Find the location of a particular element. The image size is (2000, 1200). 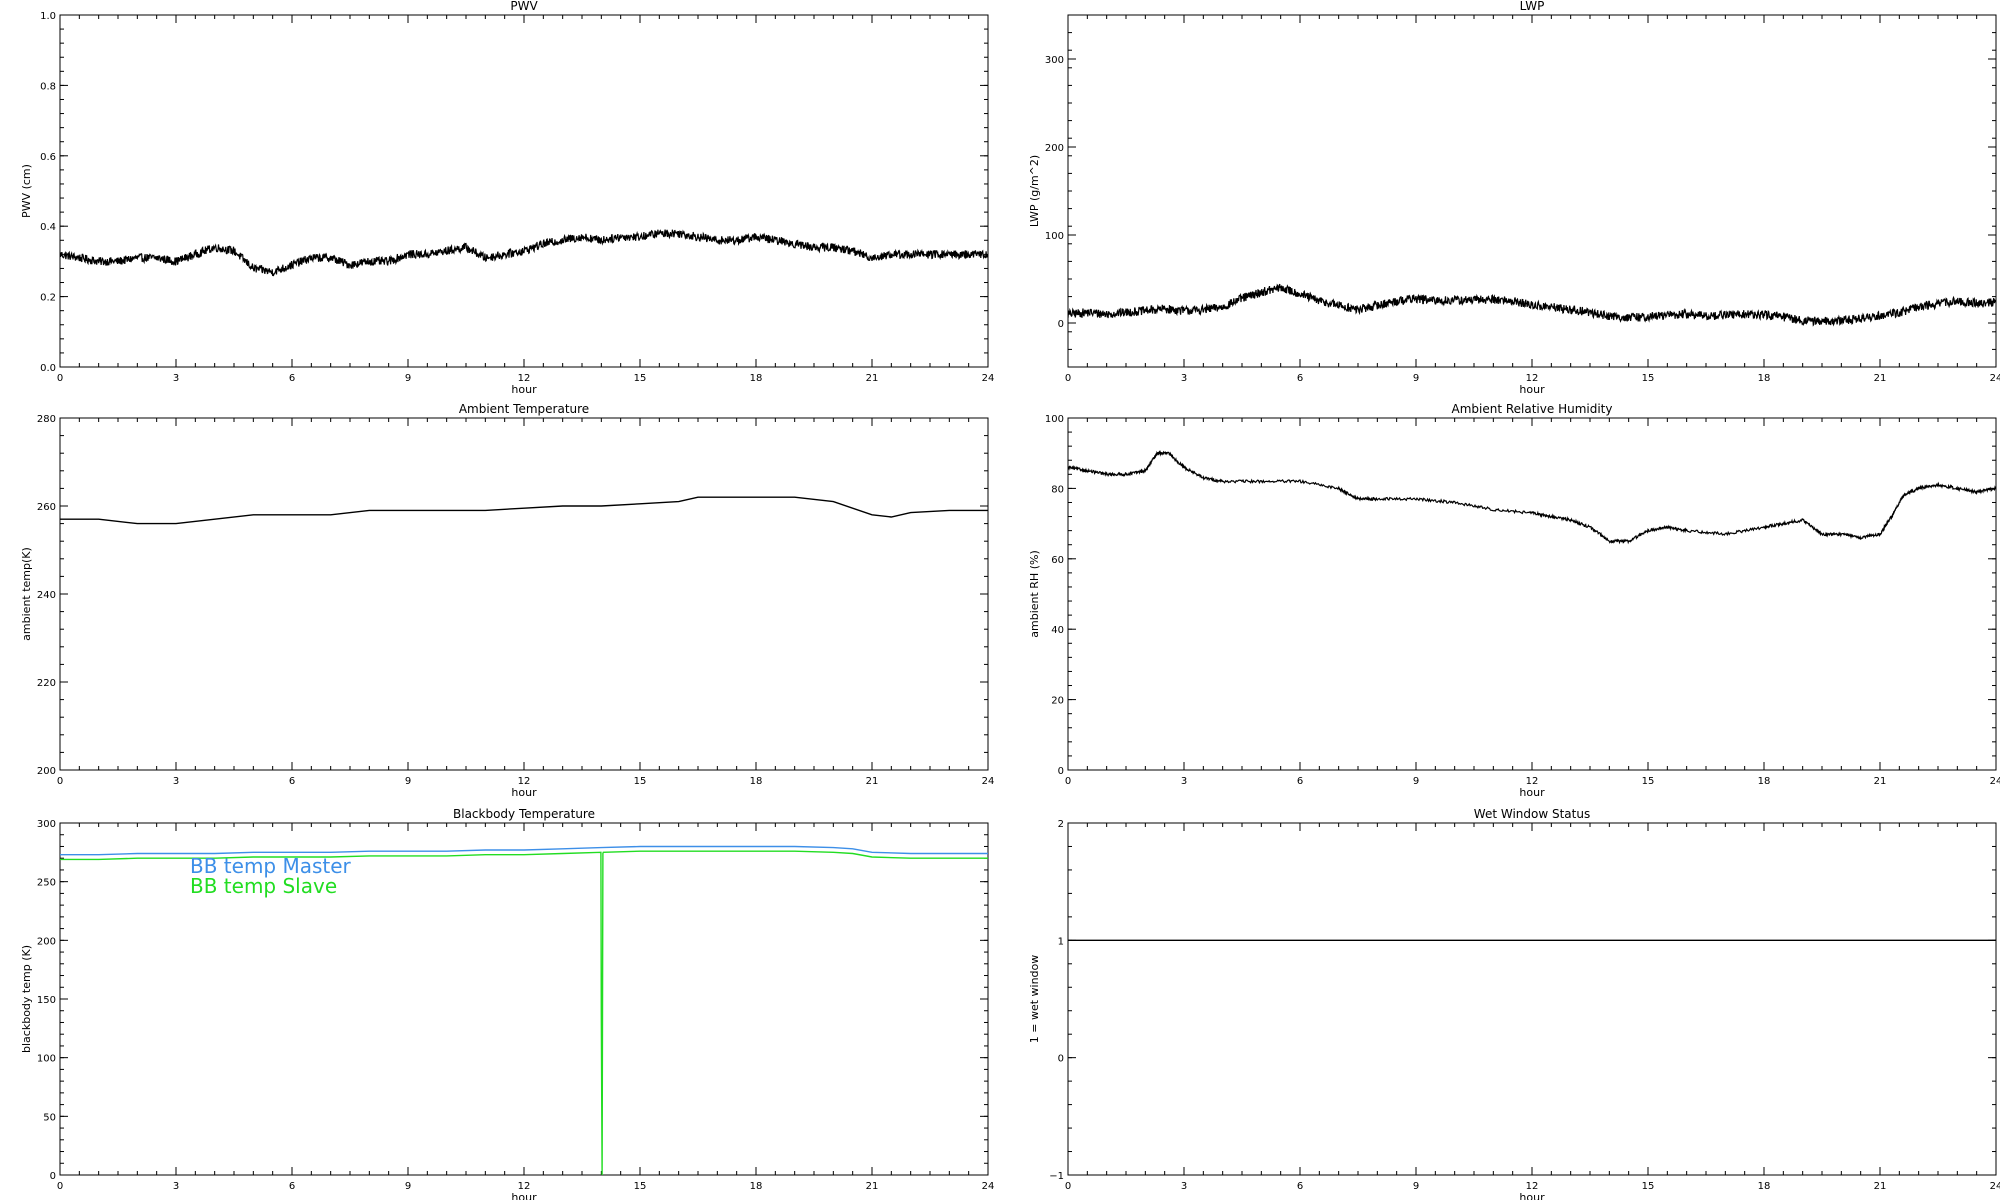

legend-entry: BB temp Slave is located at coordinates (263, 886).